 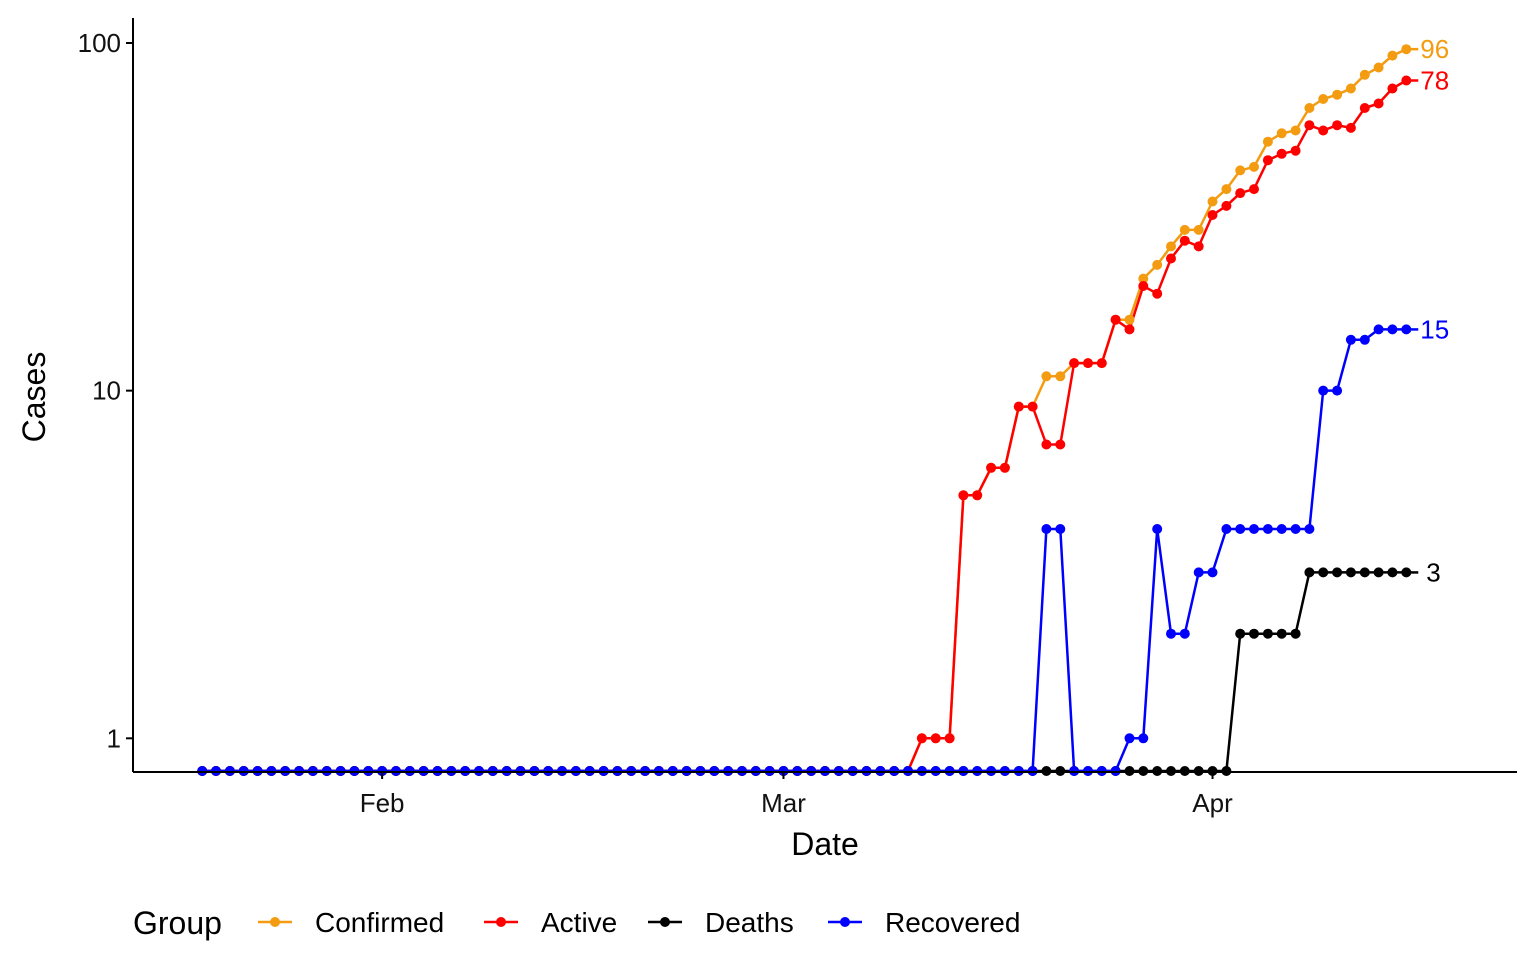 I want to click on legend-label: Recovered, so click(x=952, y=922).